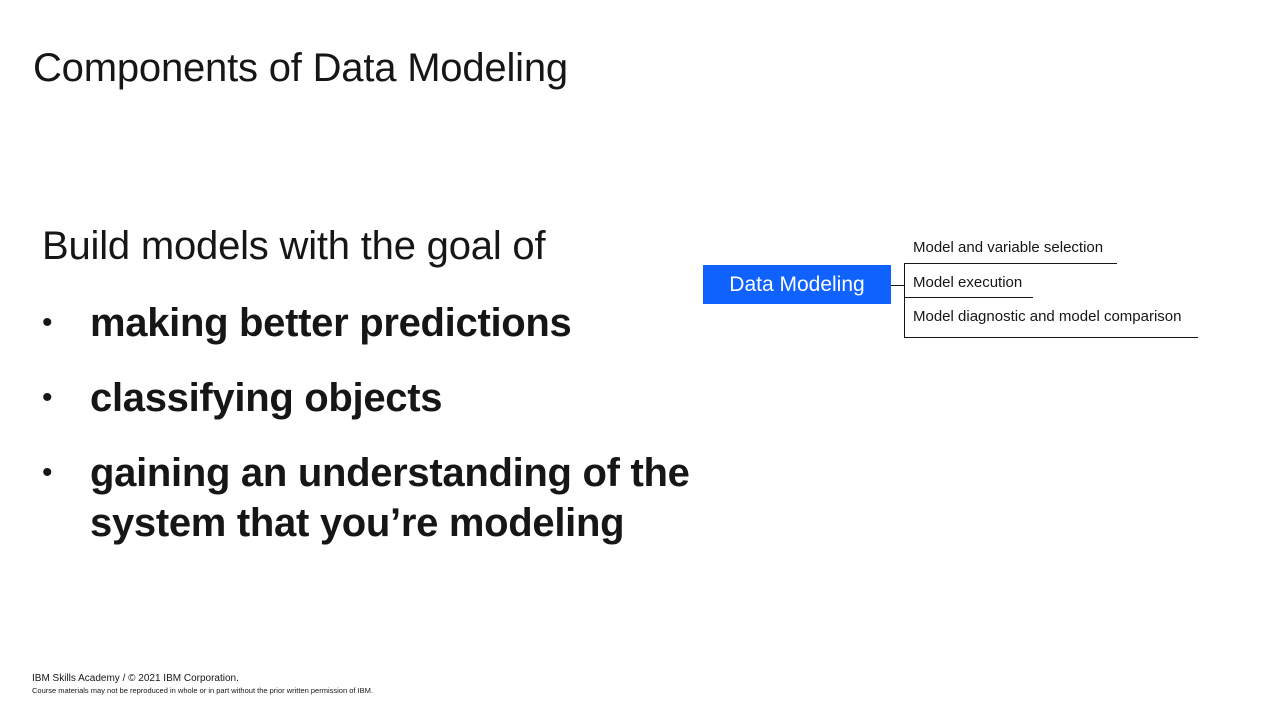 This screenshot has height=720, width=1280. Describe the element at coordinates (266, 398) in the screenshot. I see `bullet-text: classifying objects` at that location.